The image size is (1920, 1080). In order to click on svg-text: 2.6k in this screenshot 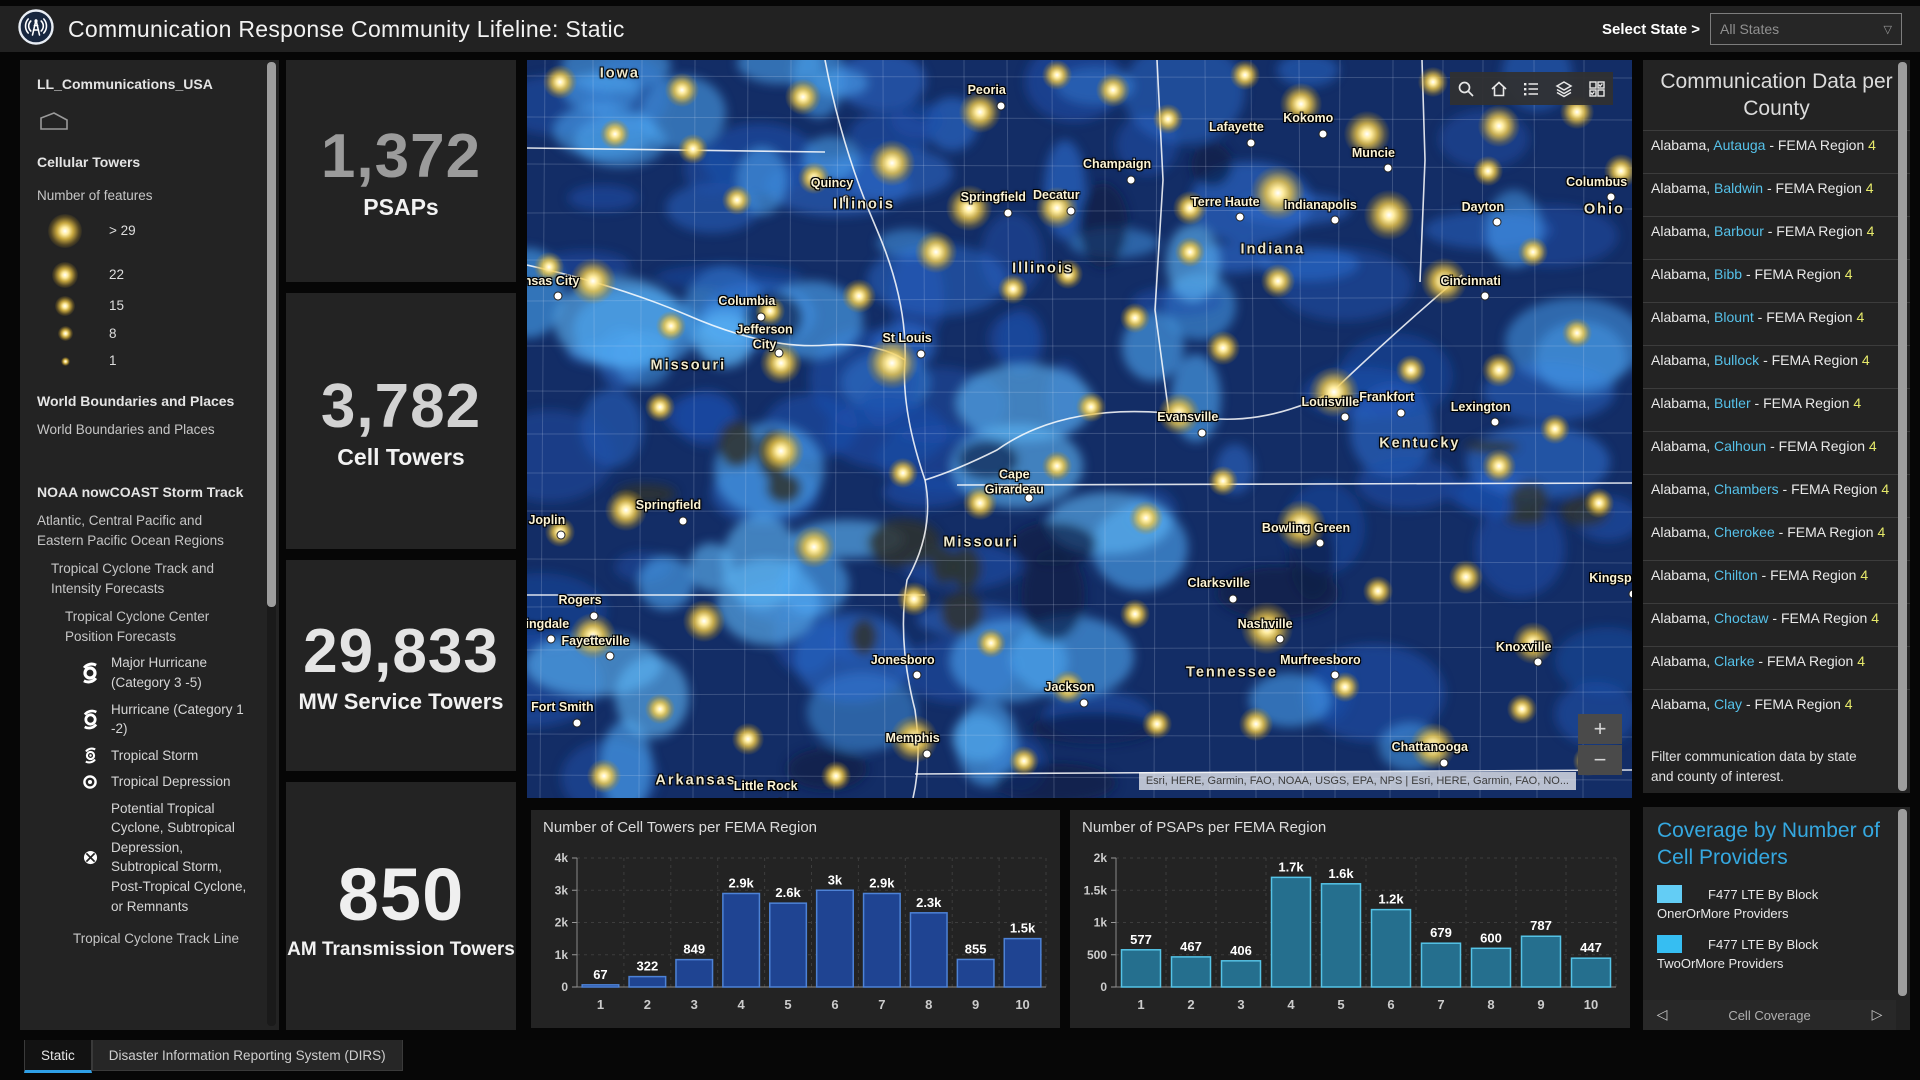, I will do `click(788, 892)`.